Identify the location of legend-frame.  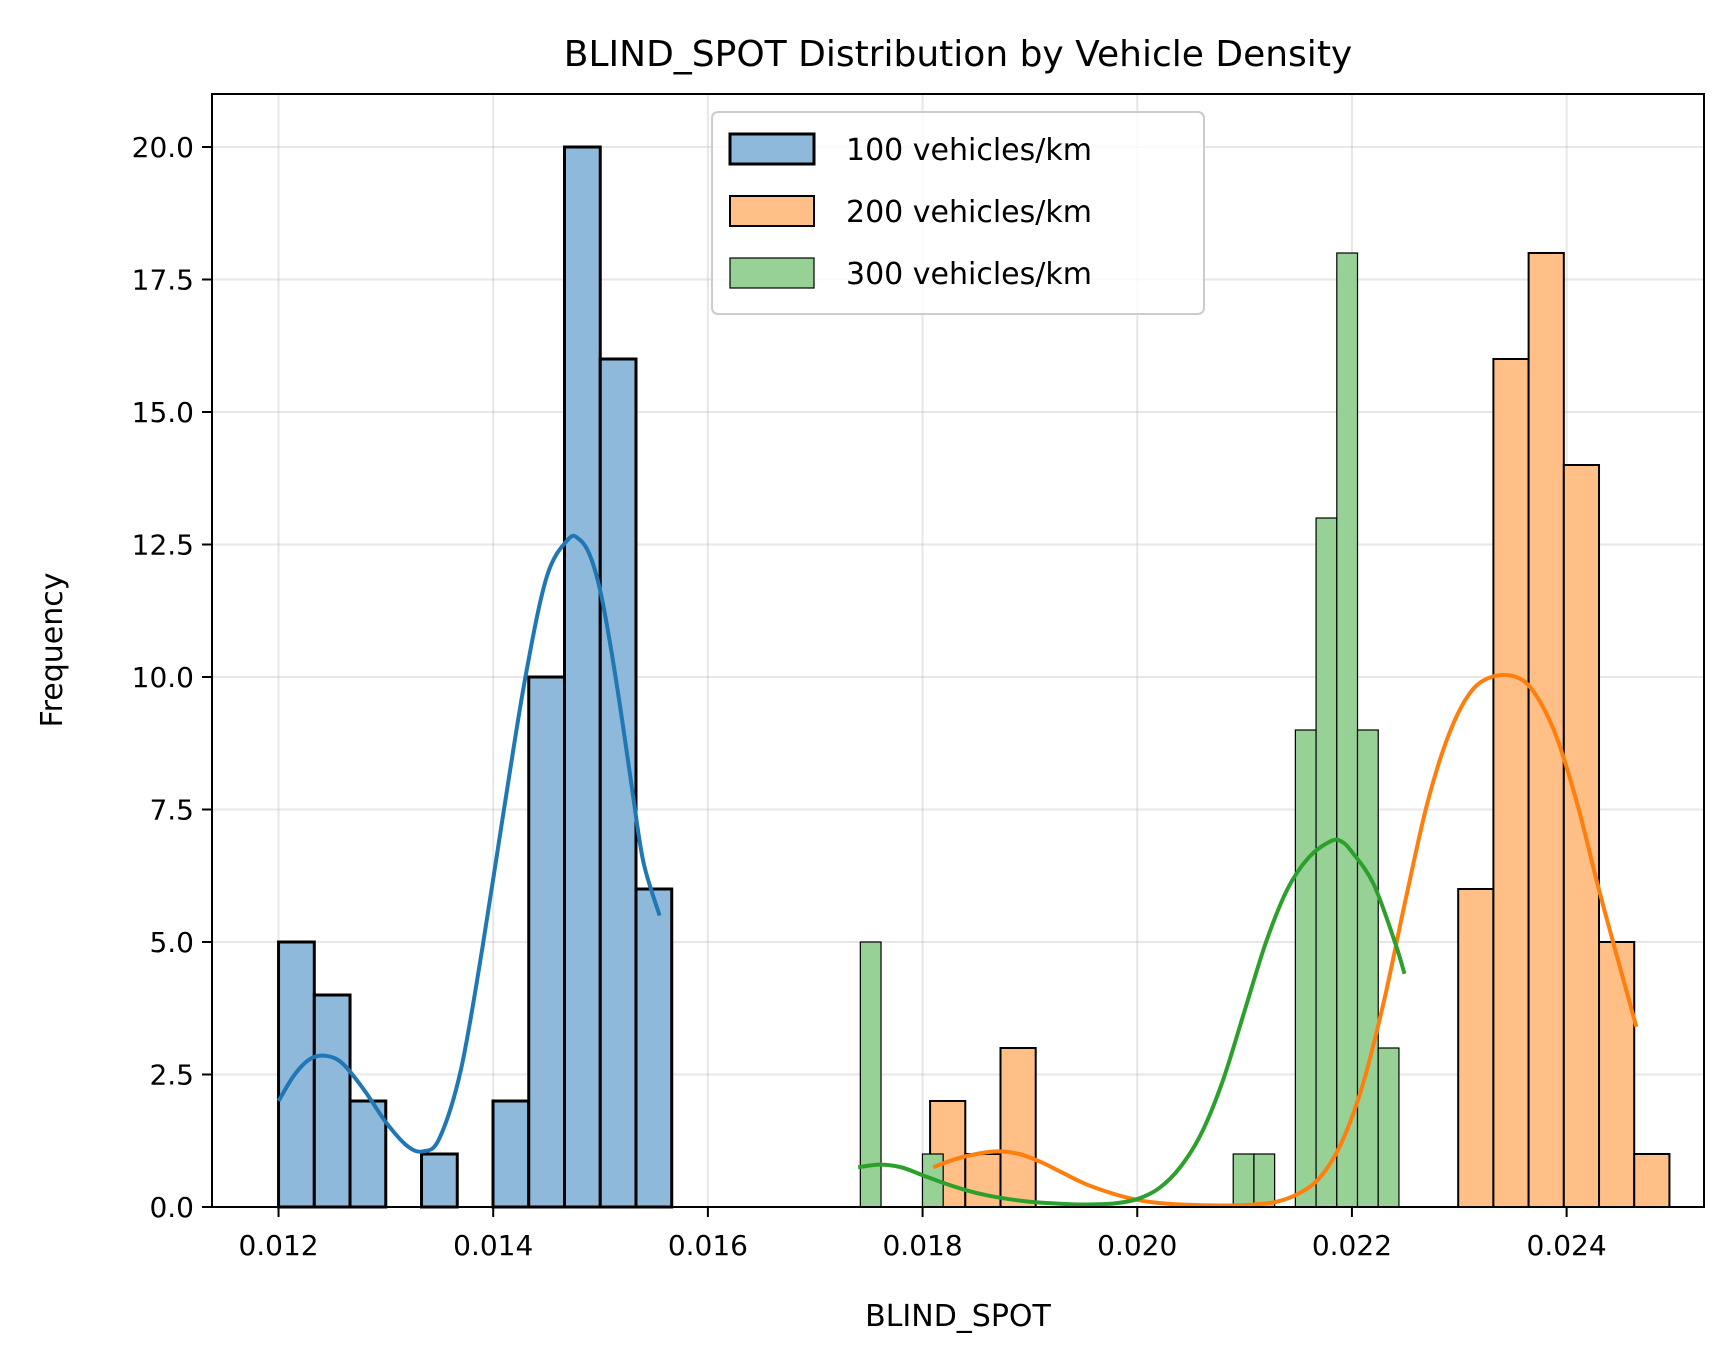
(958, 213).